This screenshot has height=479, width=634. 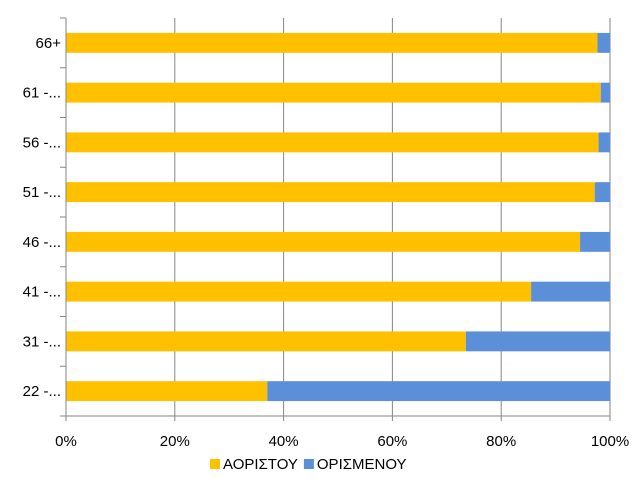 What do you see at coordinates (342, 441) in the screenshot?
I see `x-tick-labels: 0% 20% 40% 60% 80% 100%` at bounding box center [342, 441].